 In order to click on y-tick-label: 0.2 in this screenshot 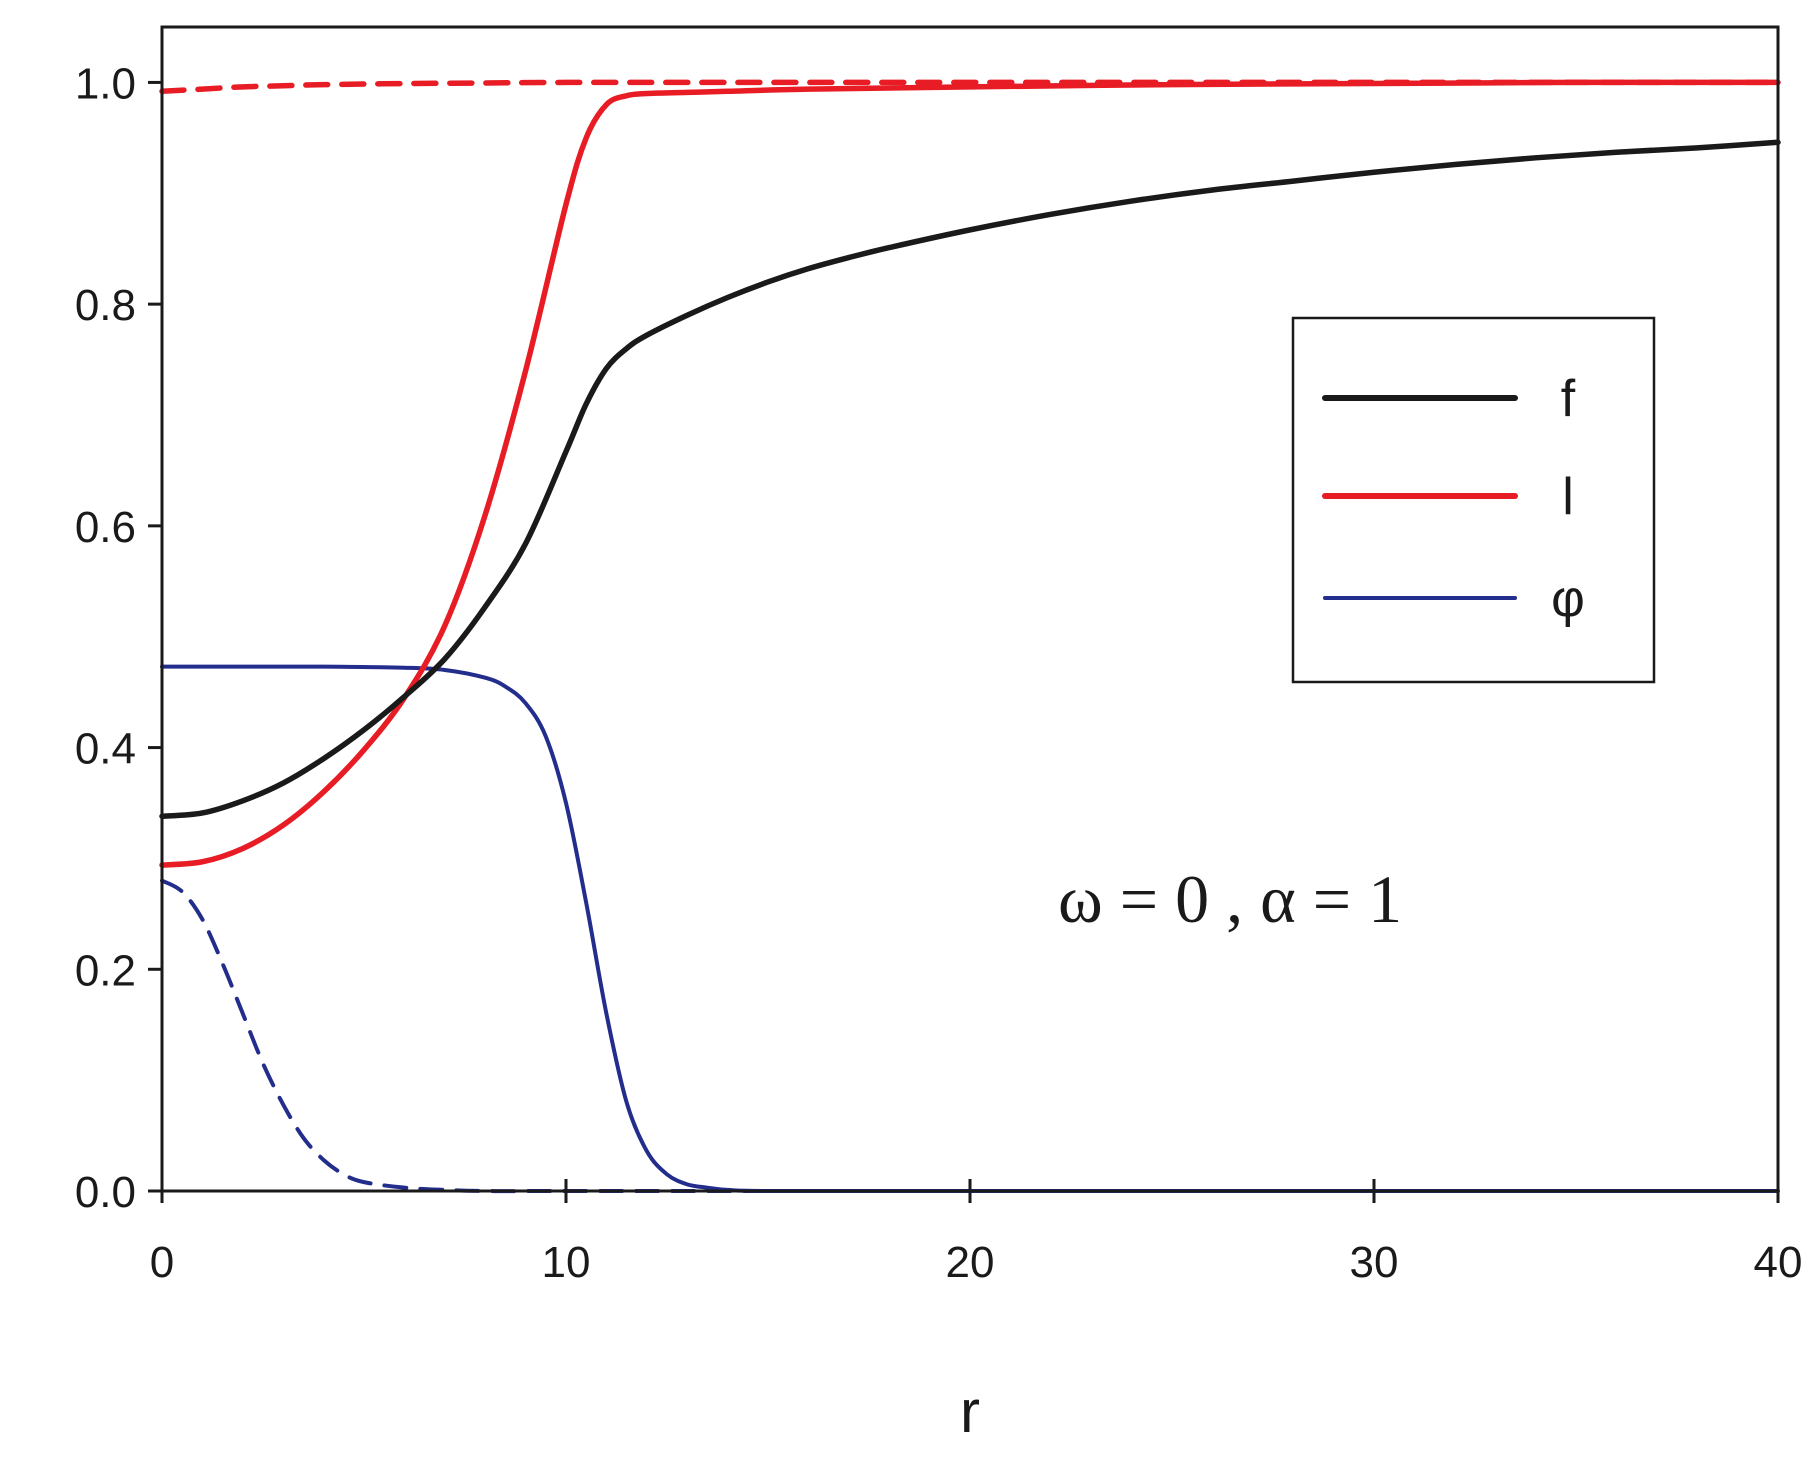, I will do `click(105, 970)`.